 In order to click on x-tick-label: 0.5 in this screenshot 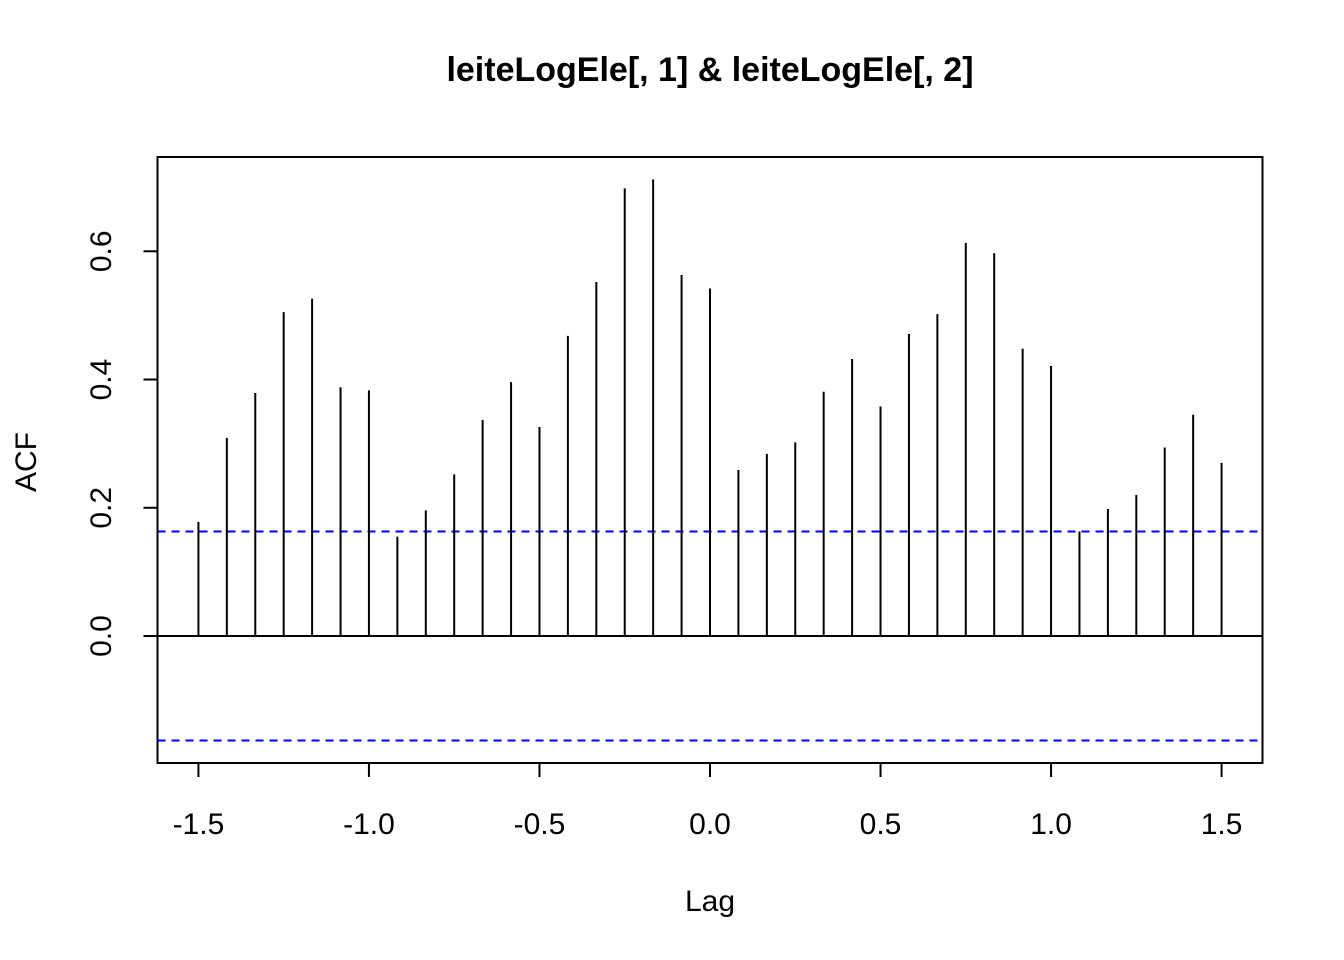, I will do `click(881, 824)`.